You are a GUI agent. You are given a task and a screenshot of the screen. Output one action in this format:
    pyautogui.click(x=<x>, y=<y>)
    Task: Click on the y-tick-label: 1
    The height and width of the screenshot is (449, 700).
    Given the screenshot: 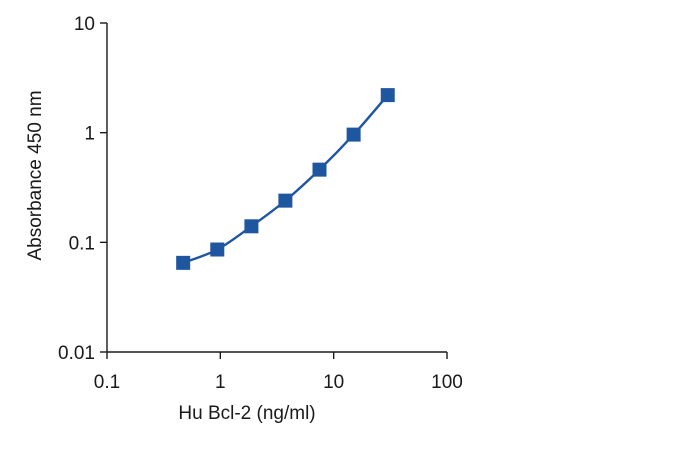 What is the action you would take?
    pyautogui.click(x=89, y=134)
    